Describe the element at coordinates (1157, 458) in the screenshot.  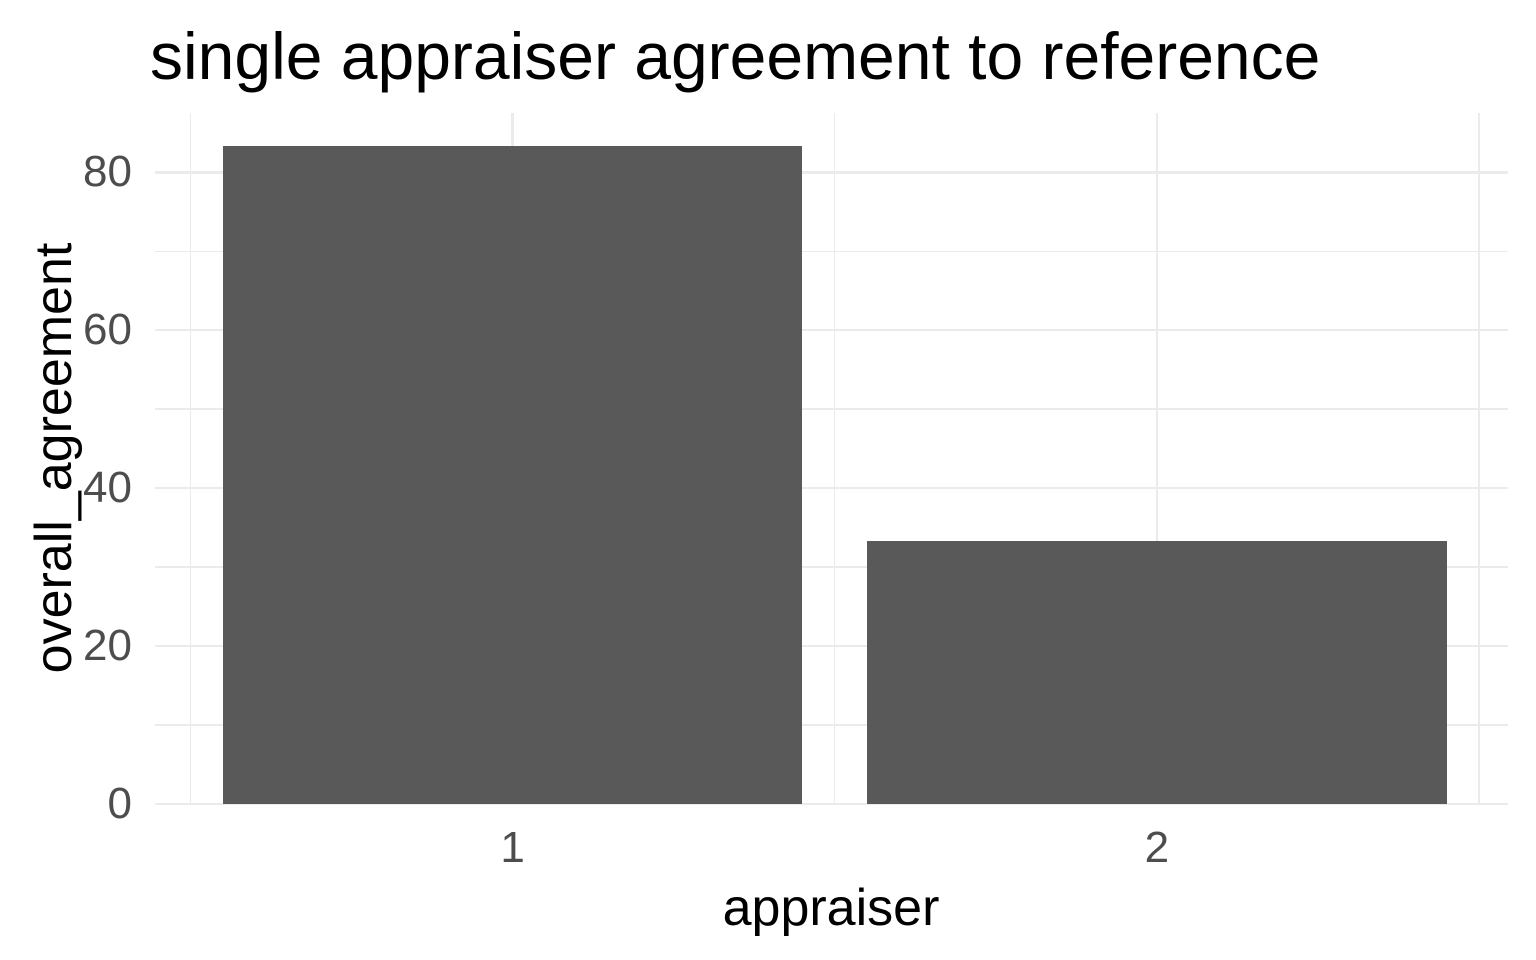
I see `v-gridline-major` at that location.